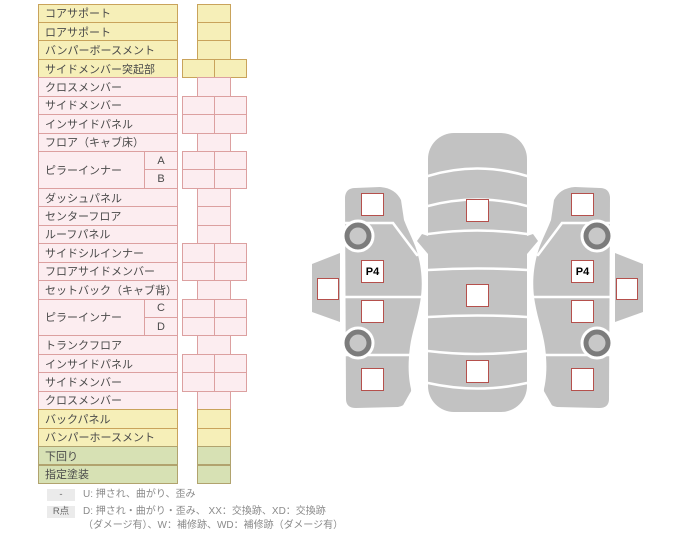 The height and width of the screenshot is (535, 692). Describe the element at coordinates (161, 326) in the screenshot. I see `pillar-sub-label: D` at that location.